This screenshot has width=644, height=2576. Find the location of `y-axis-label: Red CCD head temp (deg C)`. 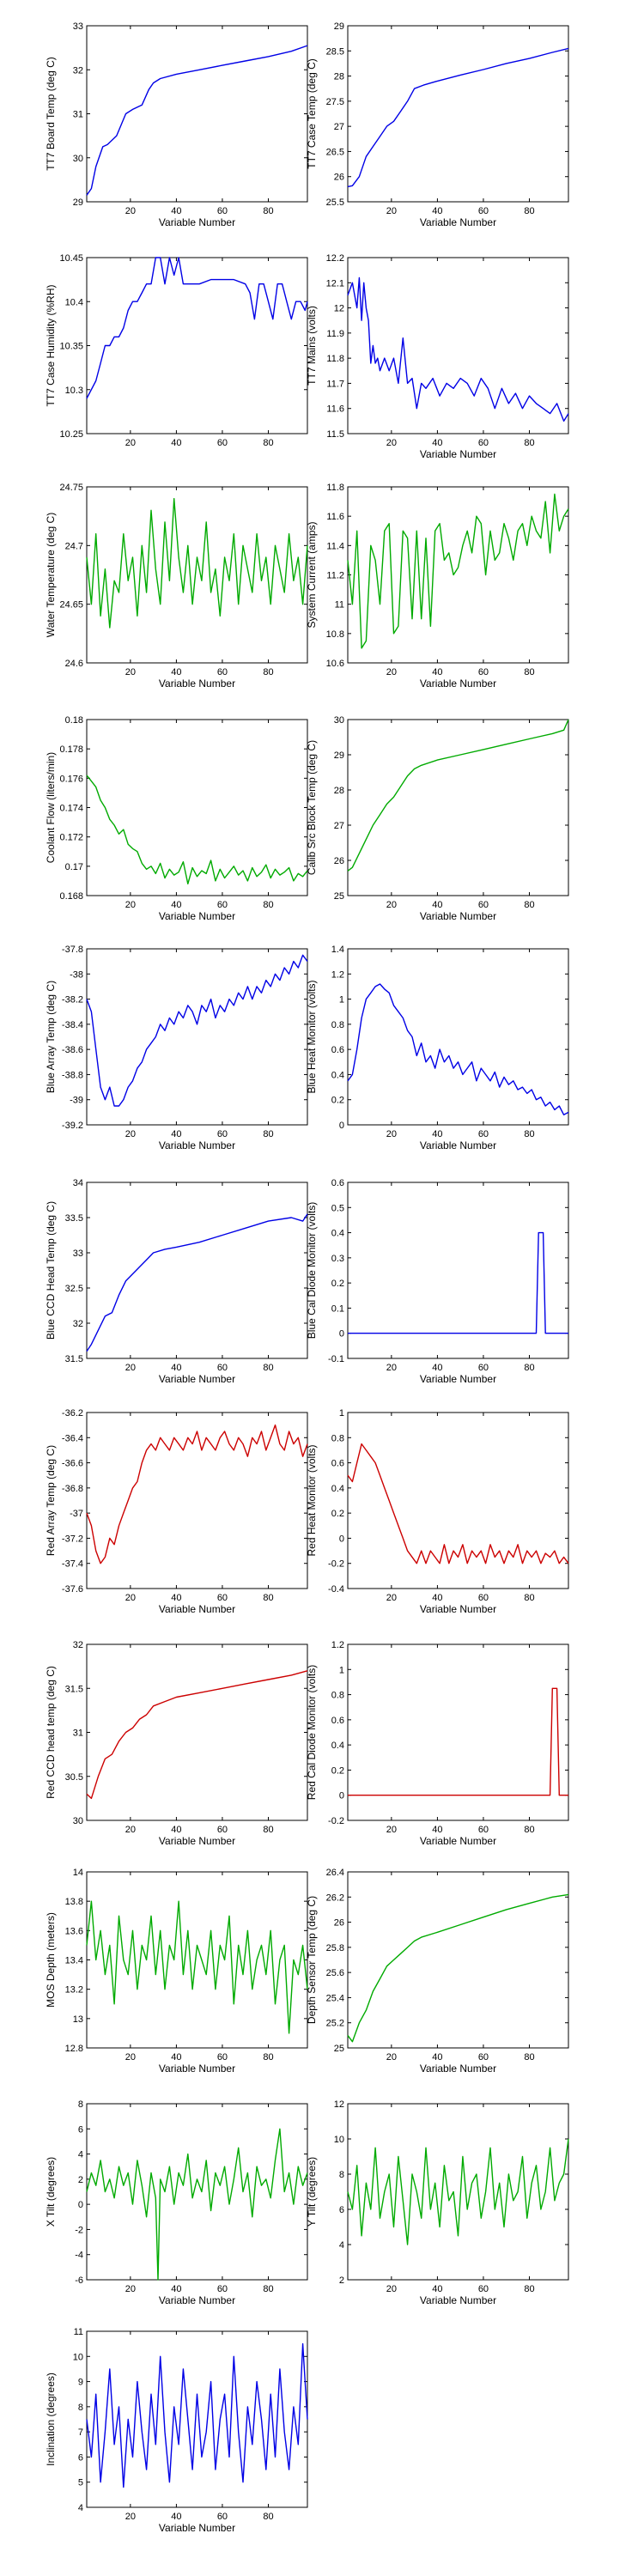

y-axis-label: Red CCD head temp (deg C) is located at coordinates (51, 1733).